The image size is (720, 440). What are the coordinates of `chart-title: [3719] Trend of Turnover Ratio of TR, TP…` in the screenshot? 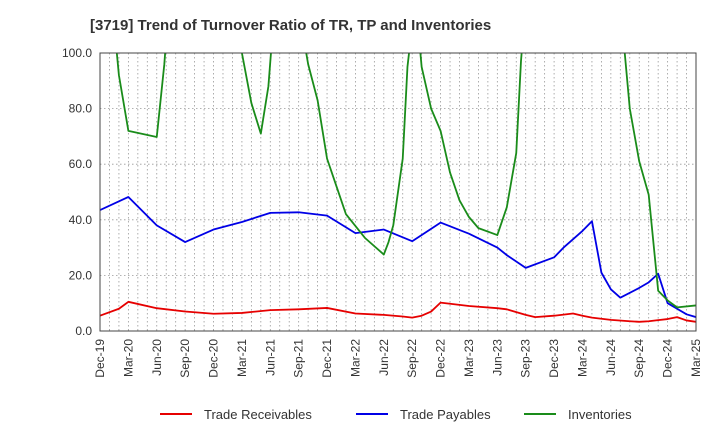 It's located at (290, 25).